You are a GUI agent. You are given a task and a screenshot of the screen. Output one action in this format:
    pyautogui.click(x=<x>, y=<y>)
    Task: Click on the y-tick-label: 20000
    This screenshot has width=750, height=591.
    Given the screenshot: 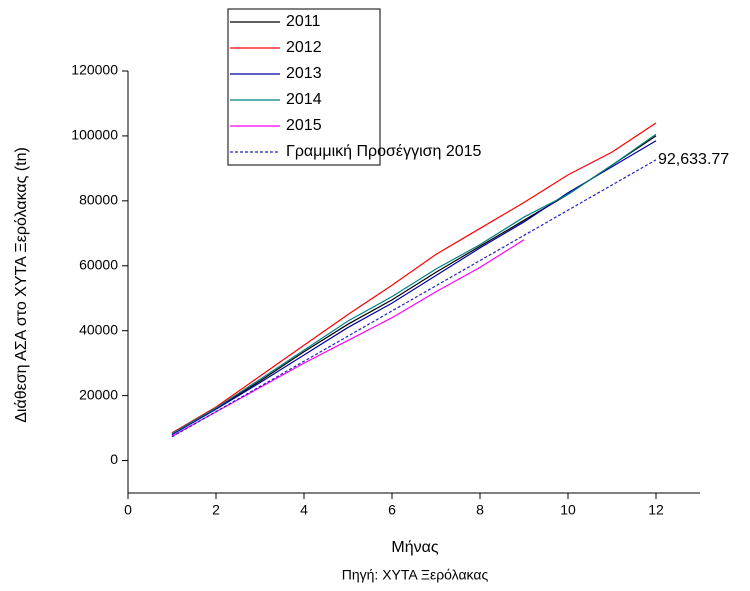 What is the action you would take?
    pyautogui.click(x=98, y=394)
    